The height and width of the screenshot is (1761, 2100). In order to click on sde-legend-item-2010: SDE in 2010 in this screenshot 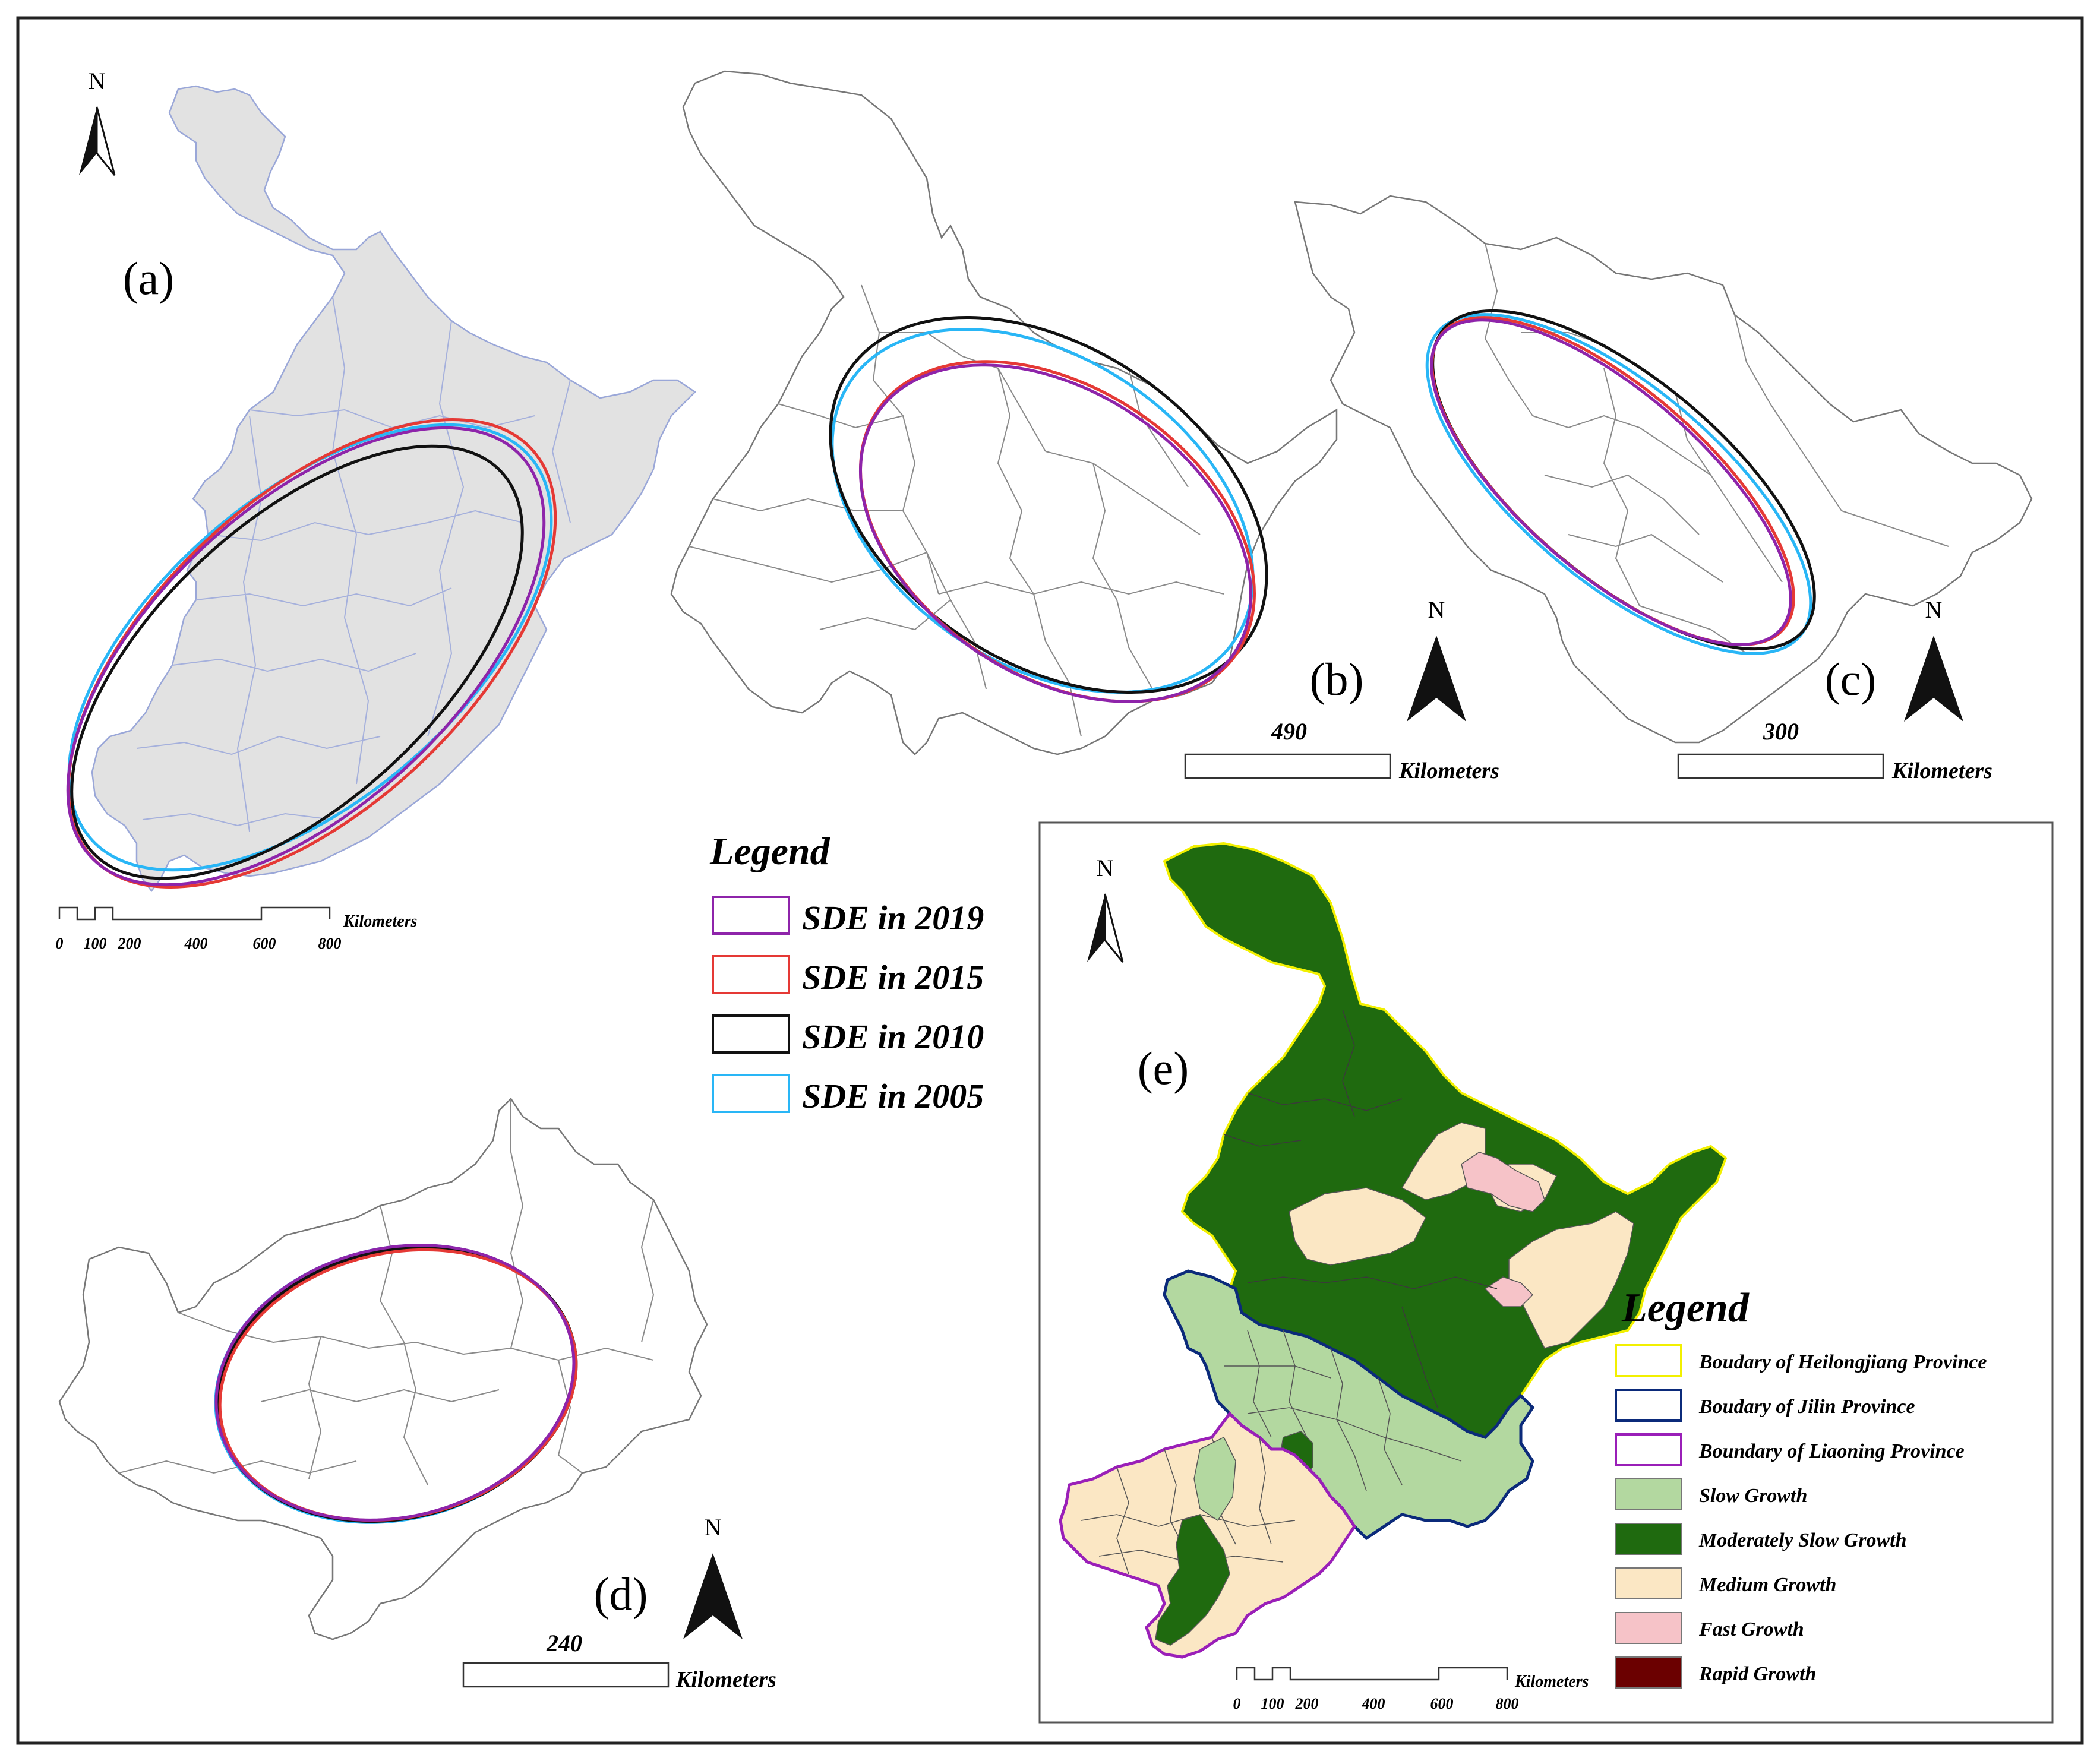, I will do `click(848, 1035)`.